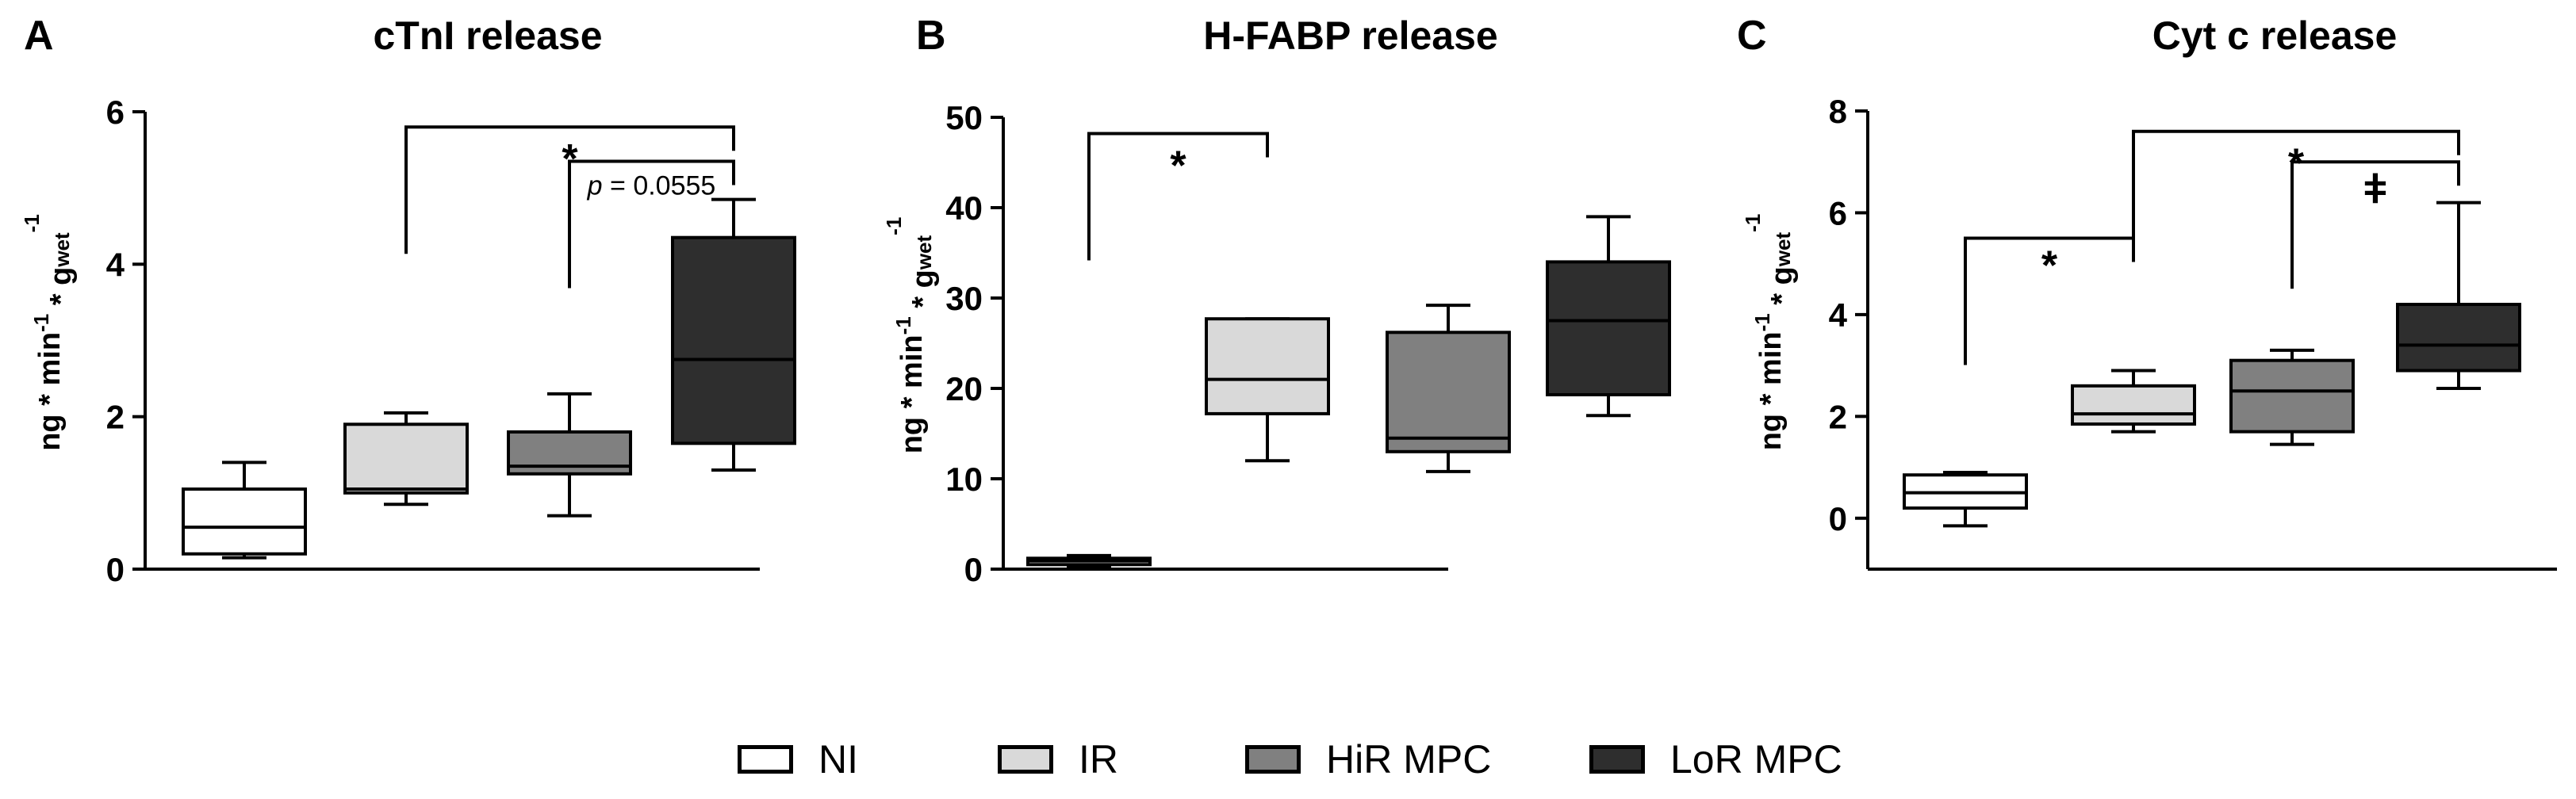 This screenshot has width=2576, height=799. Describe the element at coordinates (964, 388) in the screenshot. I see `y-tick-label: 20` at that location.